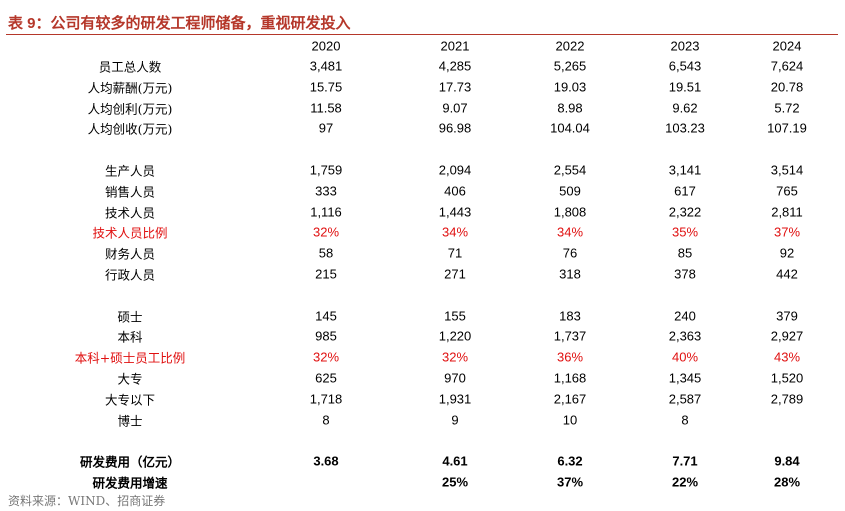 This screenshot has width=845, height=511. What do you see at coordinates (570, 66) in the screenshot?
I see `cell-value: 5,265` at bounding box center [570, 66].